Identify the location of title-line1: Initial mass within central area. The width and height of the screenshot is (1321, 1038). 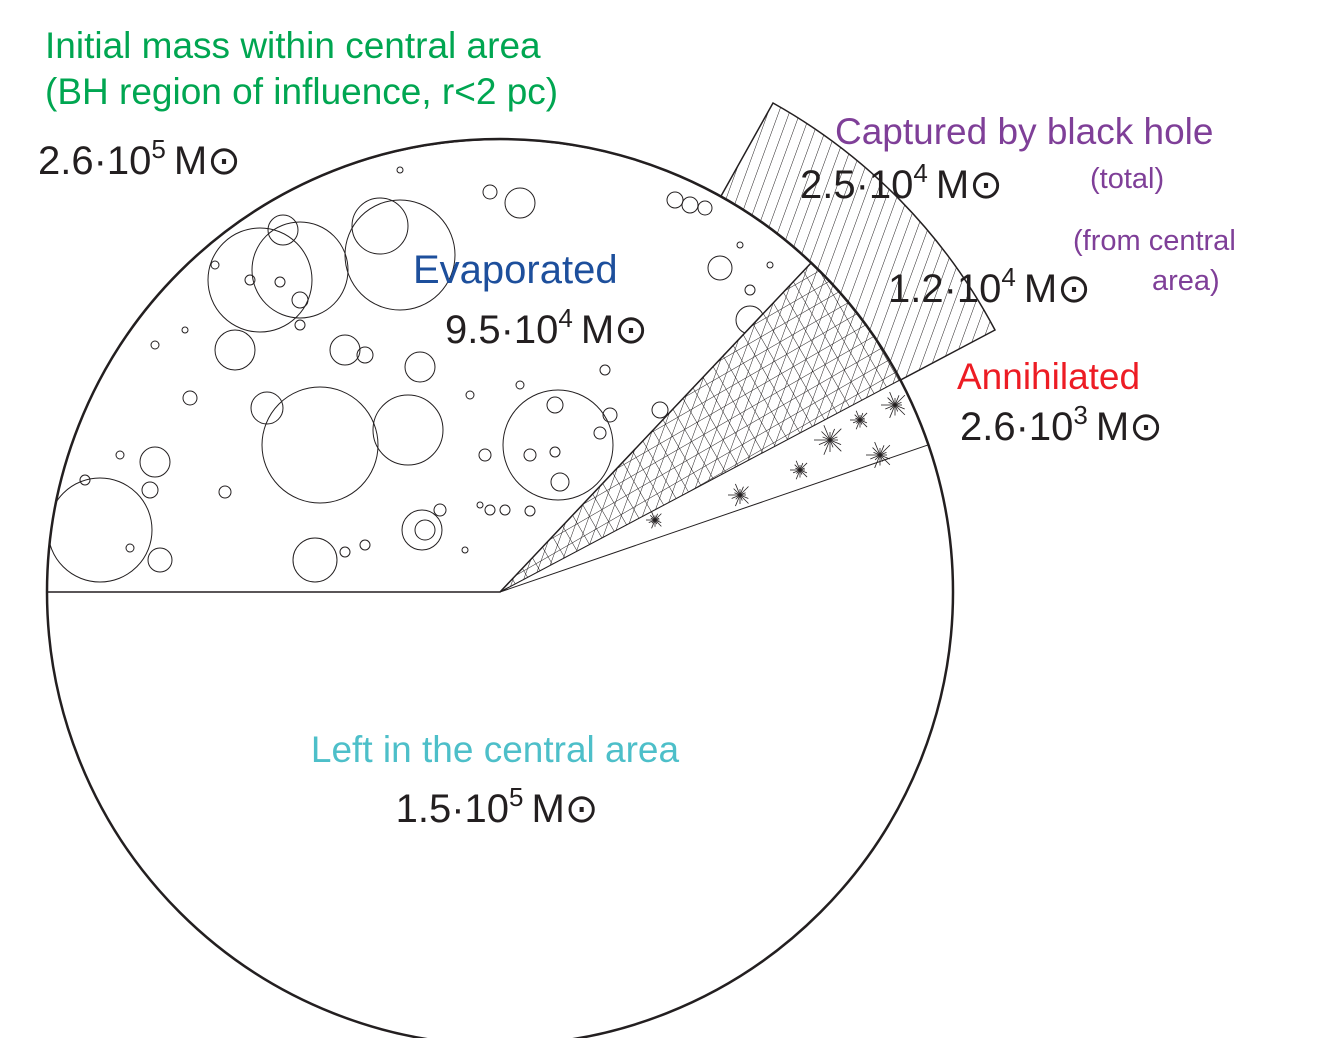
(293, 45).